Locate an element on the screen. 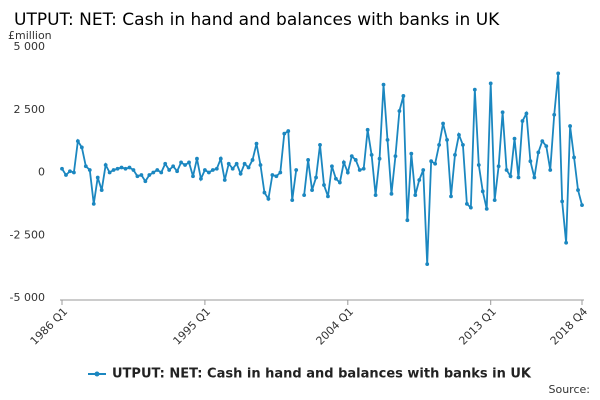 The image size is (600, 400). source: Source: is located at coordinates (570, 389).